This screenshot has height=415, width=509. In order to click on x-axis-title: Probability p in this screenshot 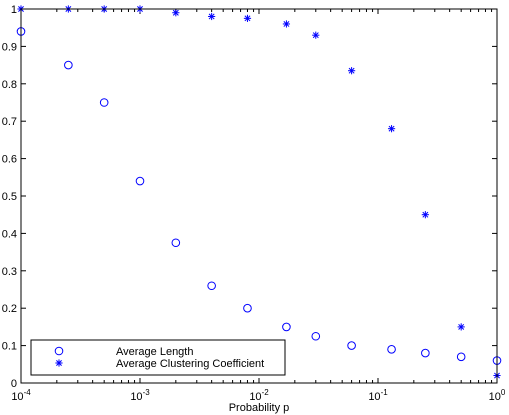, I will do `click(259, 408)`.